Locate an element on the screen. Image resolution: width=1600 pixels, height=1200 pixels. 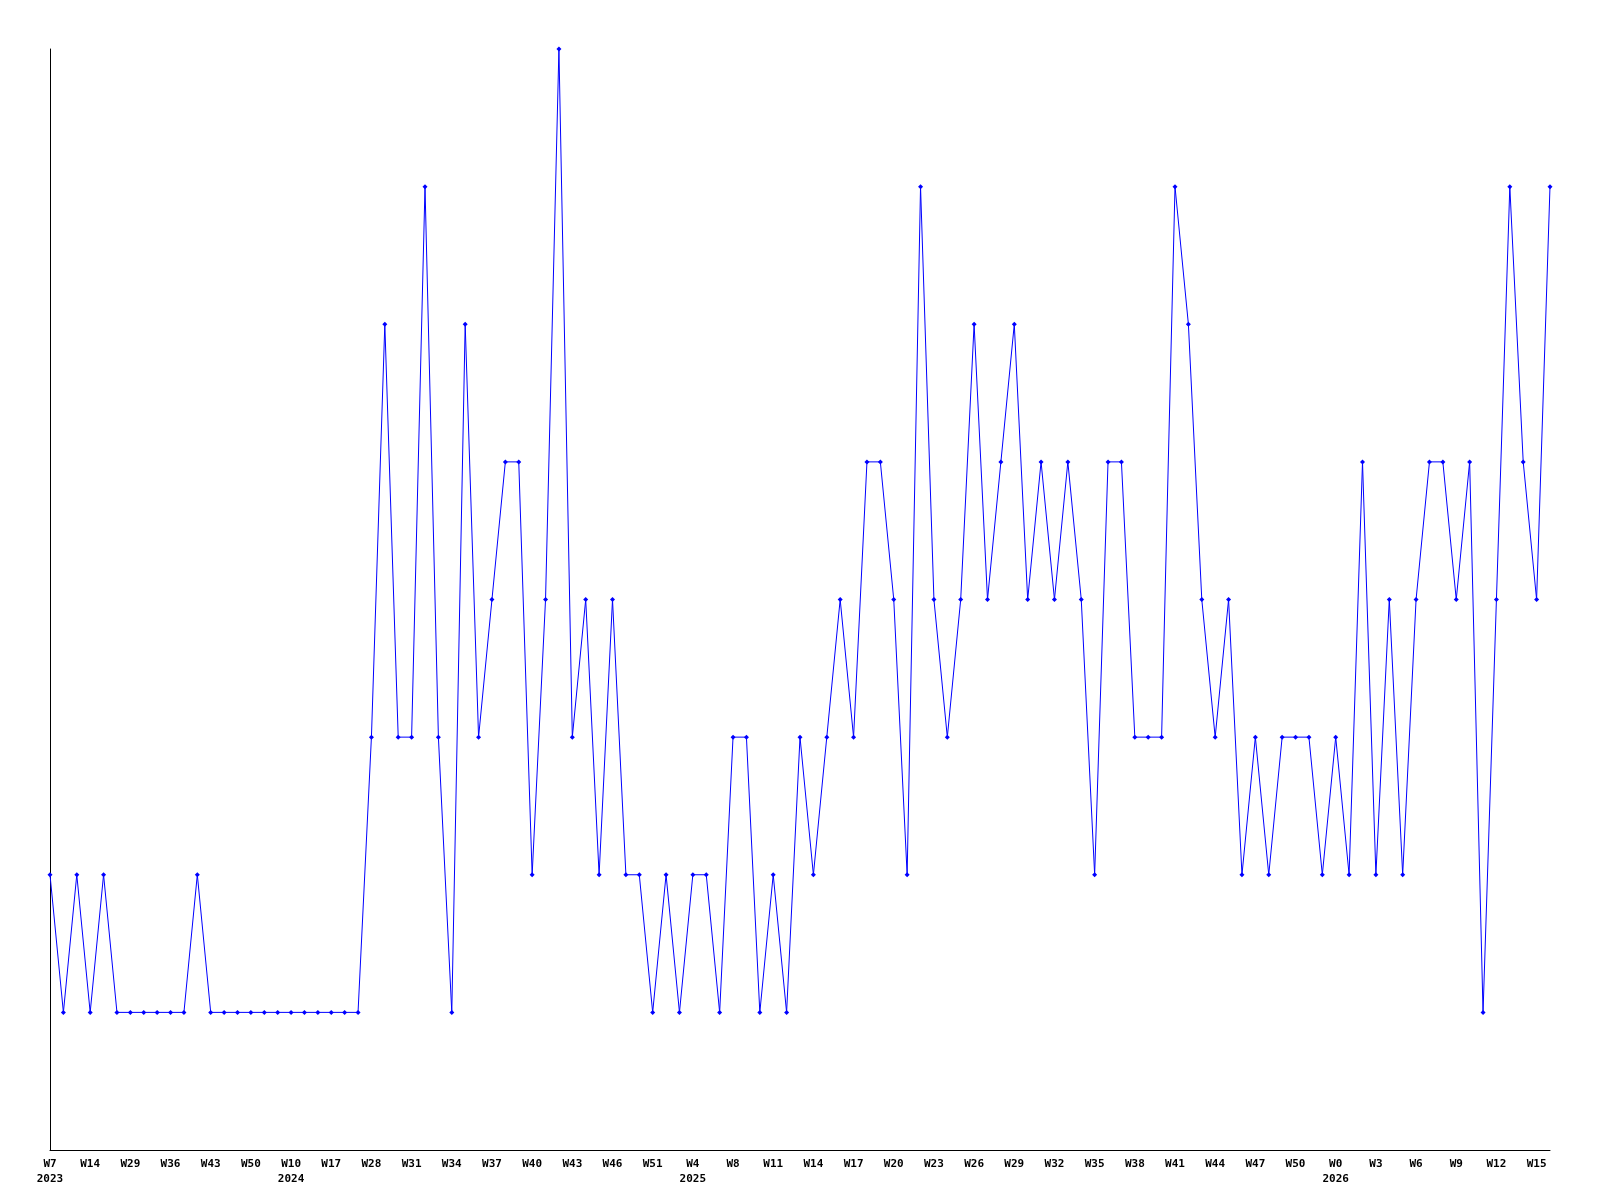
x-tick-label: W0 2026 is located at coordinates (1336, 1171).